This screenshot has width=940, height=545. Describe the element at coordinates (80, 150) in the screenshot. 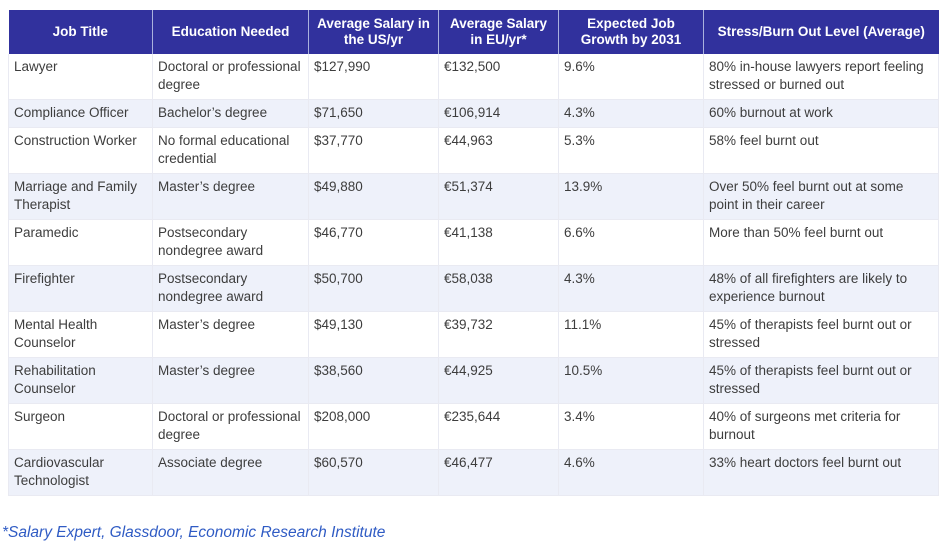

I see `cell-job-title: Construction Worker` at that location.